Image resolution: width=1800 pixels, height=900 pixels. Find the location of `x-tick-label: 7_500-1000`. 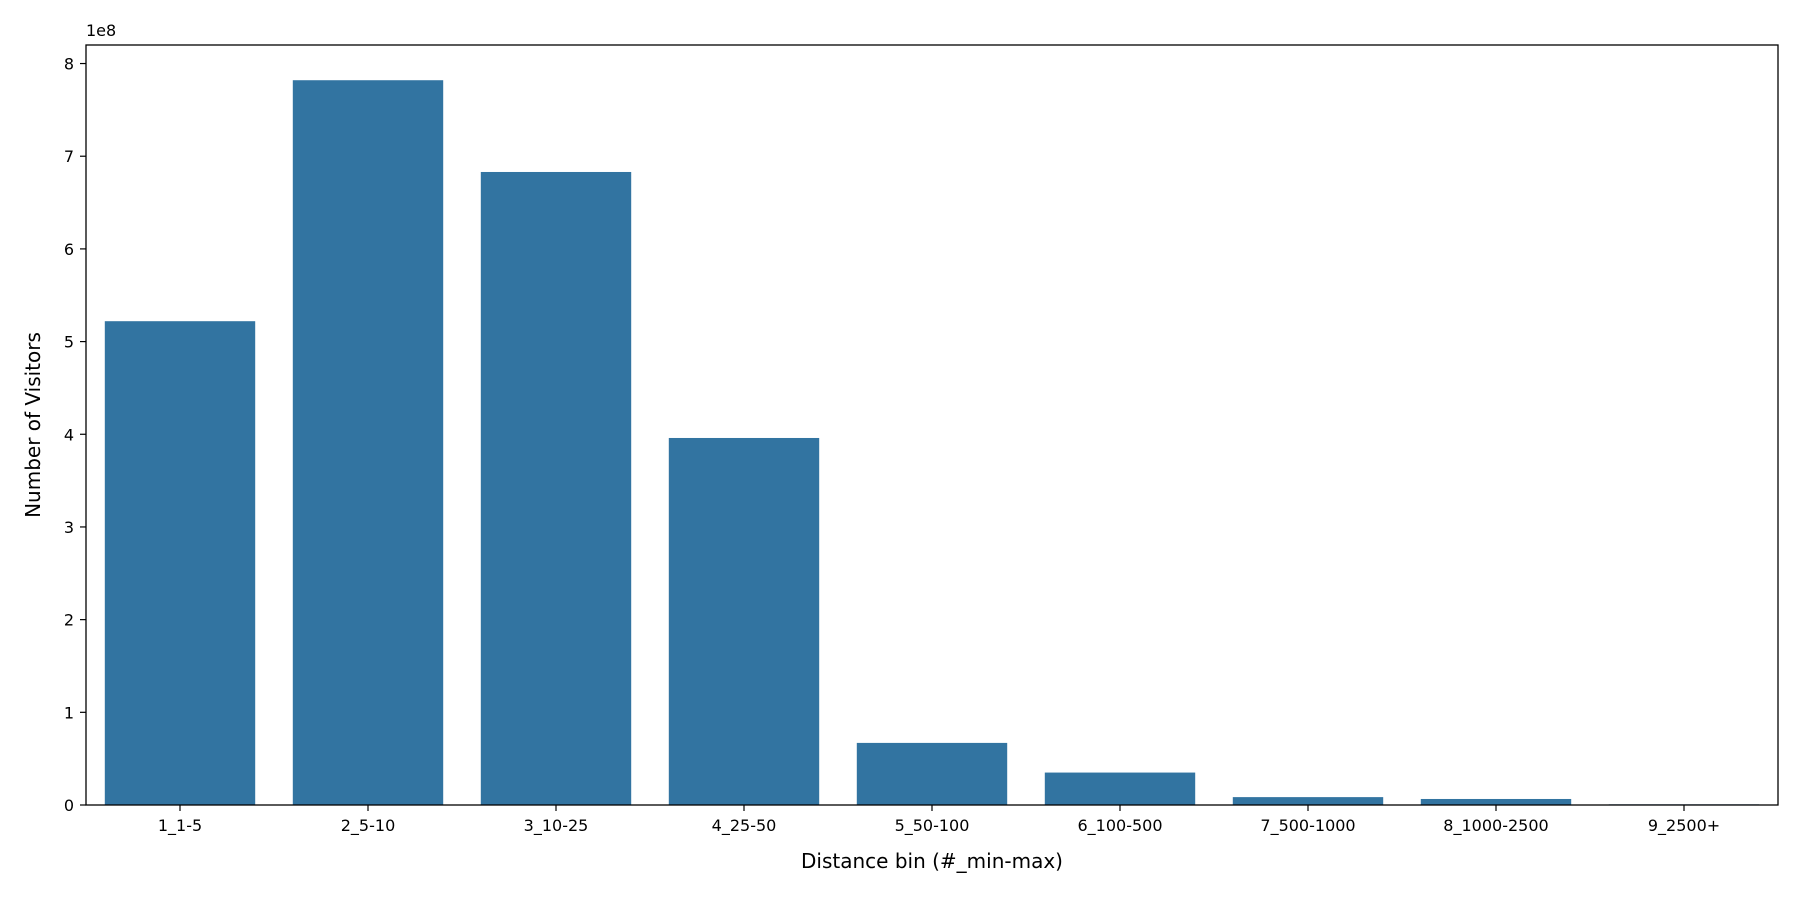

x-tick-label: 7_500-1000 is located at coordinates (1307, 826).